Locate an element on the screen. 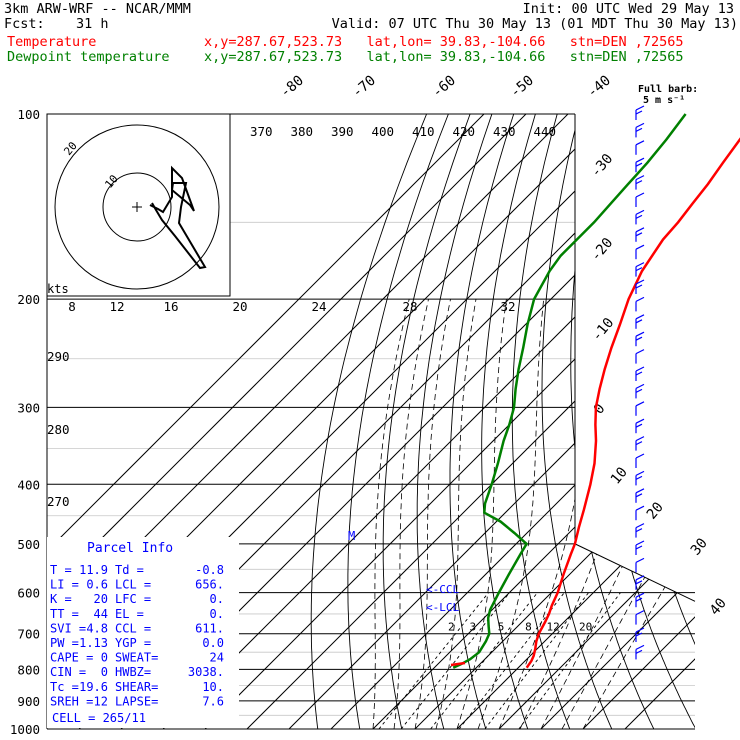  theta-label-400: 400 is located at coordinates (383, 131).